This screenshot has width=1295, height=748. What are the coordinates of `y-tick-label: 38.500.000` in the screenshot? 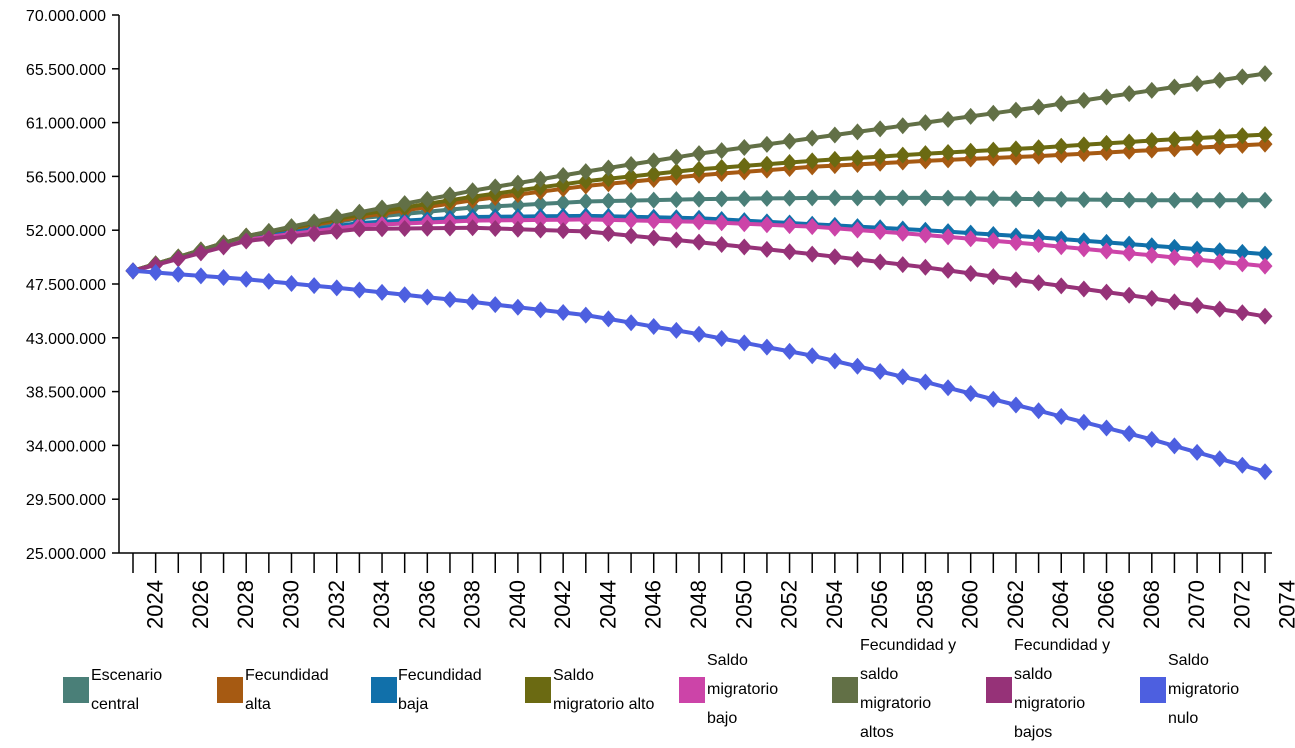 It's located at (66, 393).